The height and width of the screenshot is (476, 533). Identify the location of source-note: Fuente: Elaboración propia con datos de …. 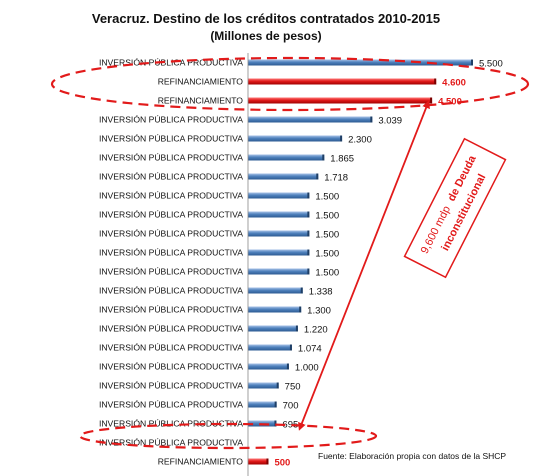
(412, 456).